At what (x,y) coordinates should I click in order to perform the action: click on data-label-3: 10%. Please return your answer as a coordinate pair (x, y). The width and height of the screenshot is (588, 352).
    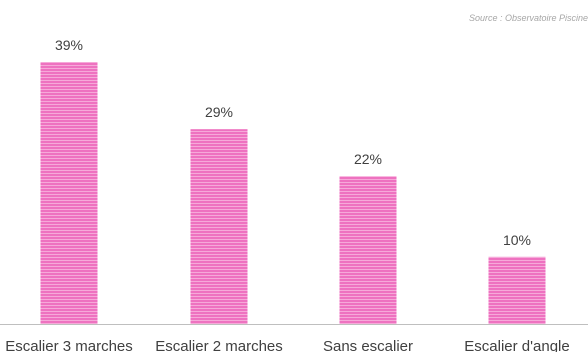
    Looking at the image, I should click on (517, 240).